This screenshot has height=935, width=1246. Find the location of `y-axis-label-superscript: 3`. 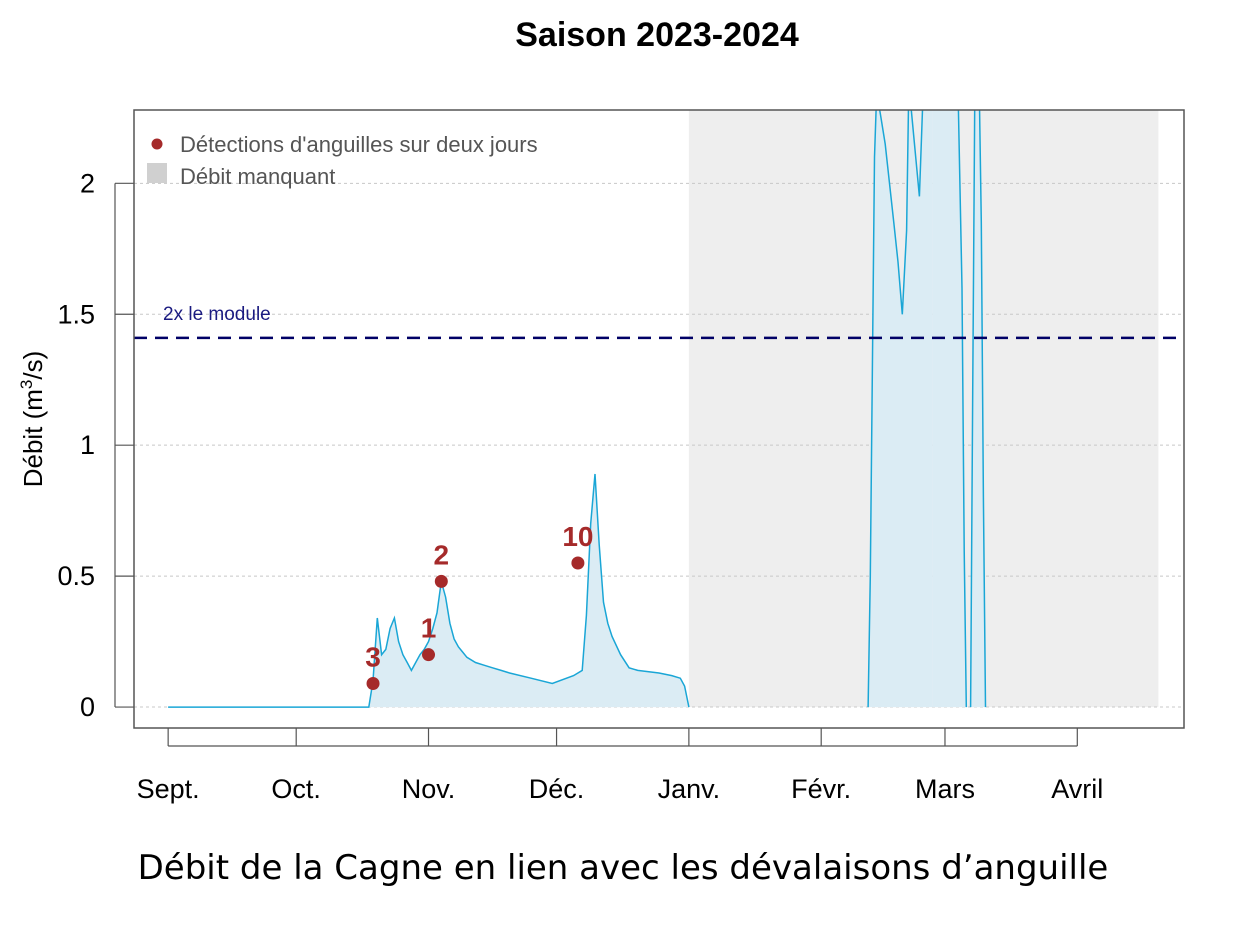

y-axis-label-superscript: 3 is located at coordinates (26, 384).